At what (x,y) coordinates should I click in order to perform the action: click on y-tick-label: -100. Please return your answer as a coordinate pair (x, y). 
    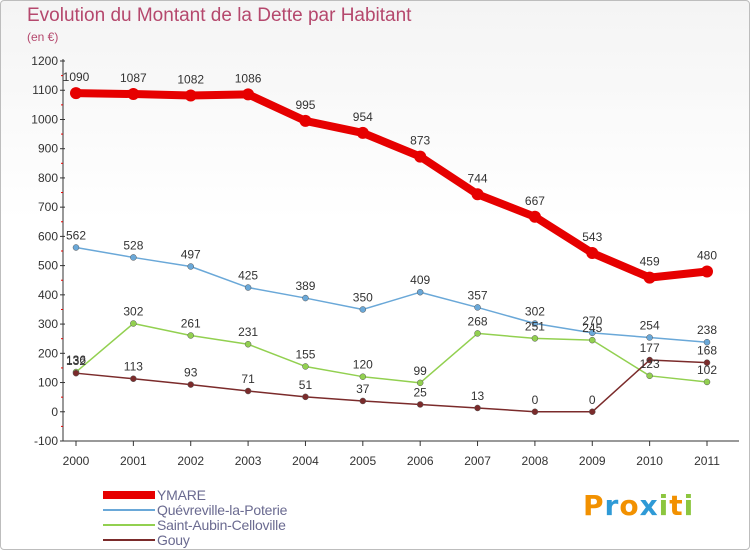
    Looking at the image, I should click on (46, 441).